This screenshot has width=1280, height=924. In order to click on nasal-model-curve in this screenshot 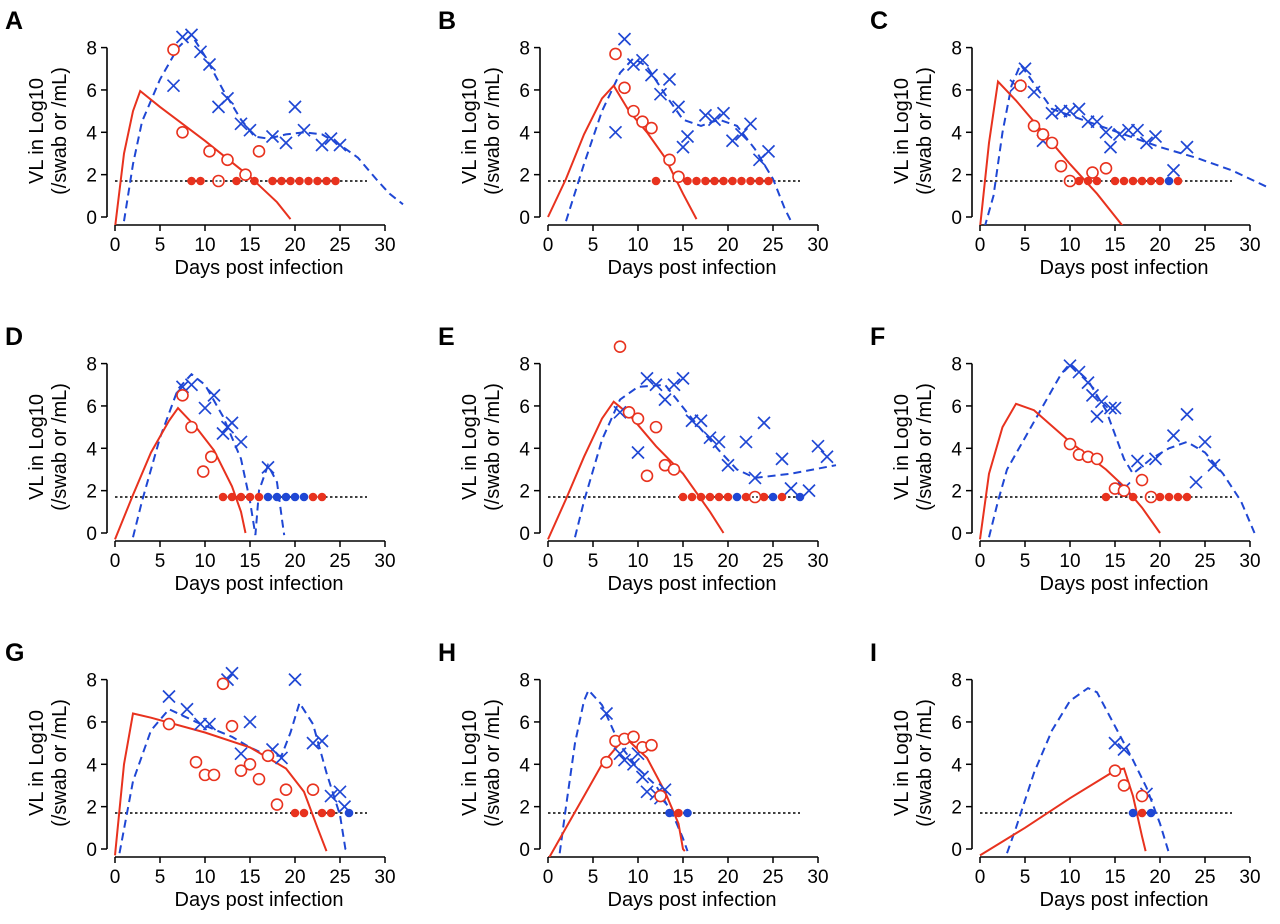, I will do `click(1126, 143)`.